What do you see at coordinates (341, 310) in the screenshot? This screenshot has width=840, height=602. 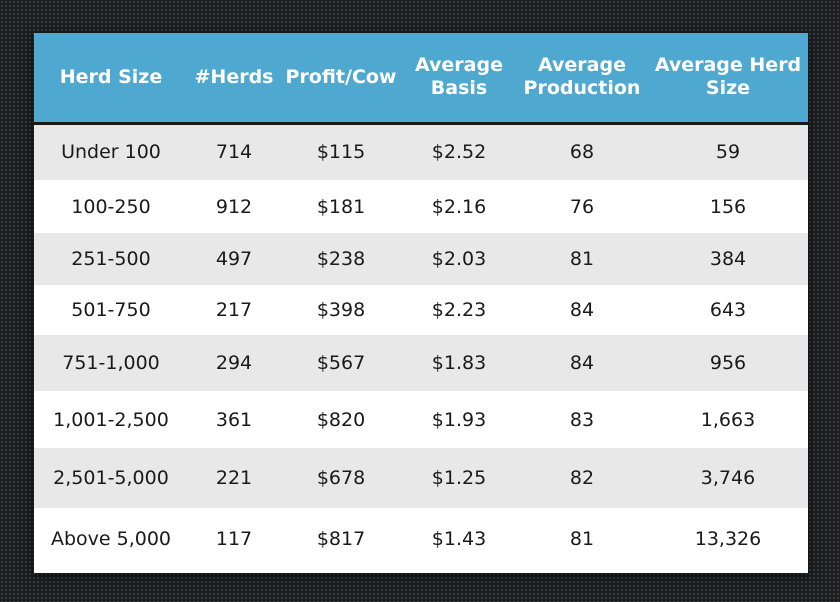 I see `cell-profit-per-cow: $398` at bounding box center [341, 310].